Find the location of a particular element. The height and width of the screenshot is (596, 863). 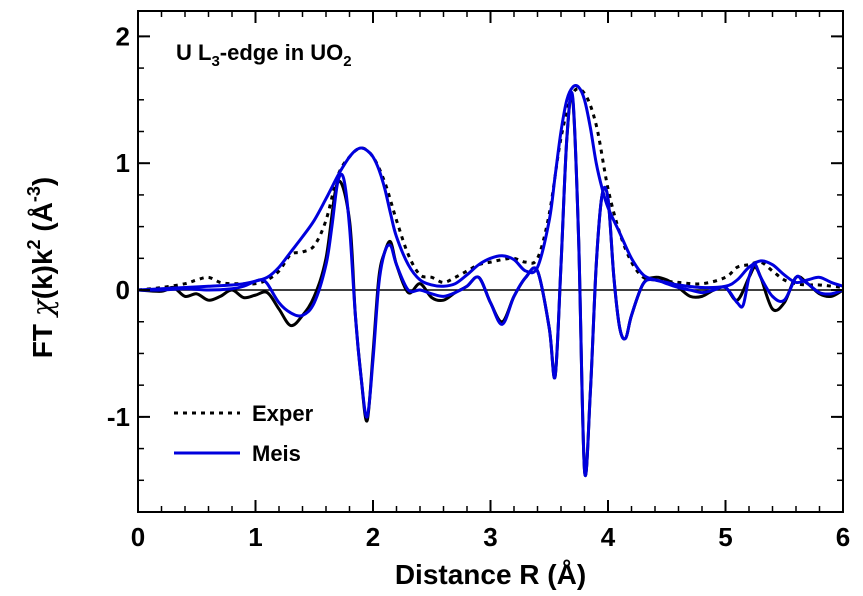

x-tick-label: 6 is located at coordinates (843, 537).